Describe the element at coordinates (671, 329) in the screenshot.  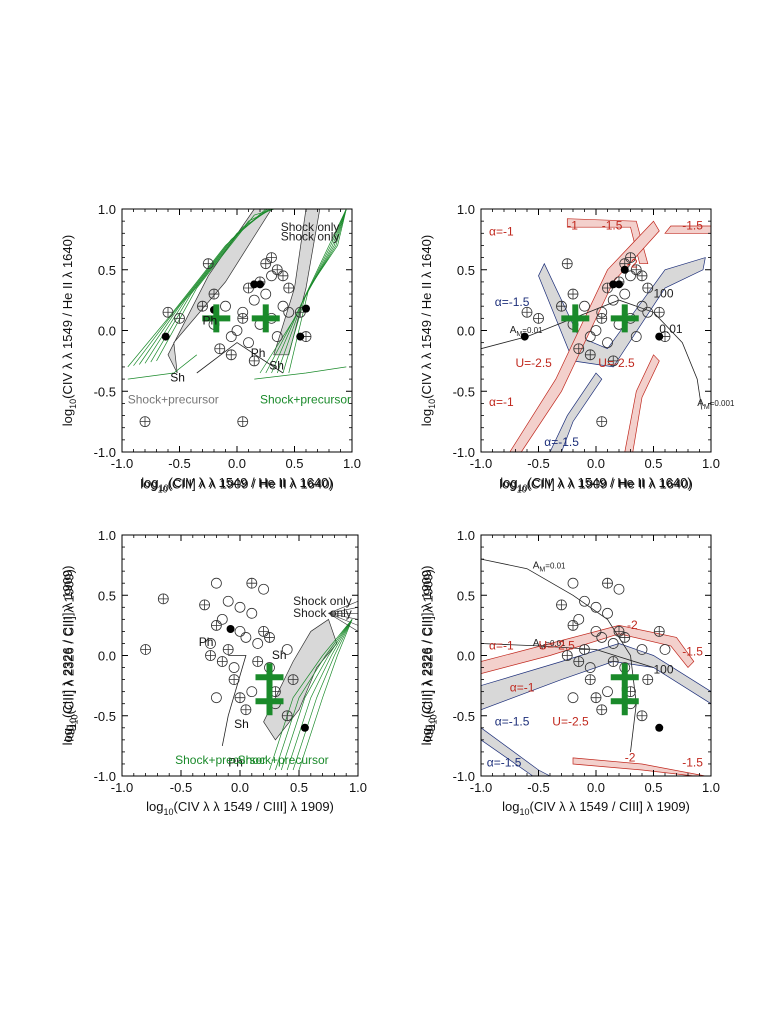
I see `annotation-label: 0.01` at that location.